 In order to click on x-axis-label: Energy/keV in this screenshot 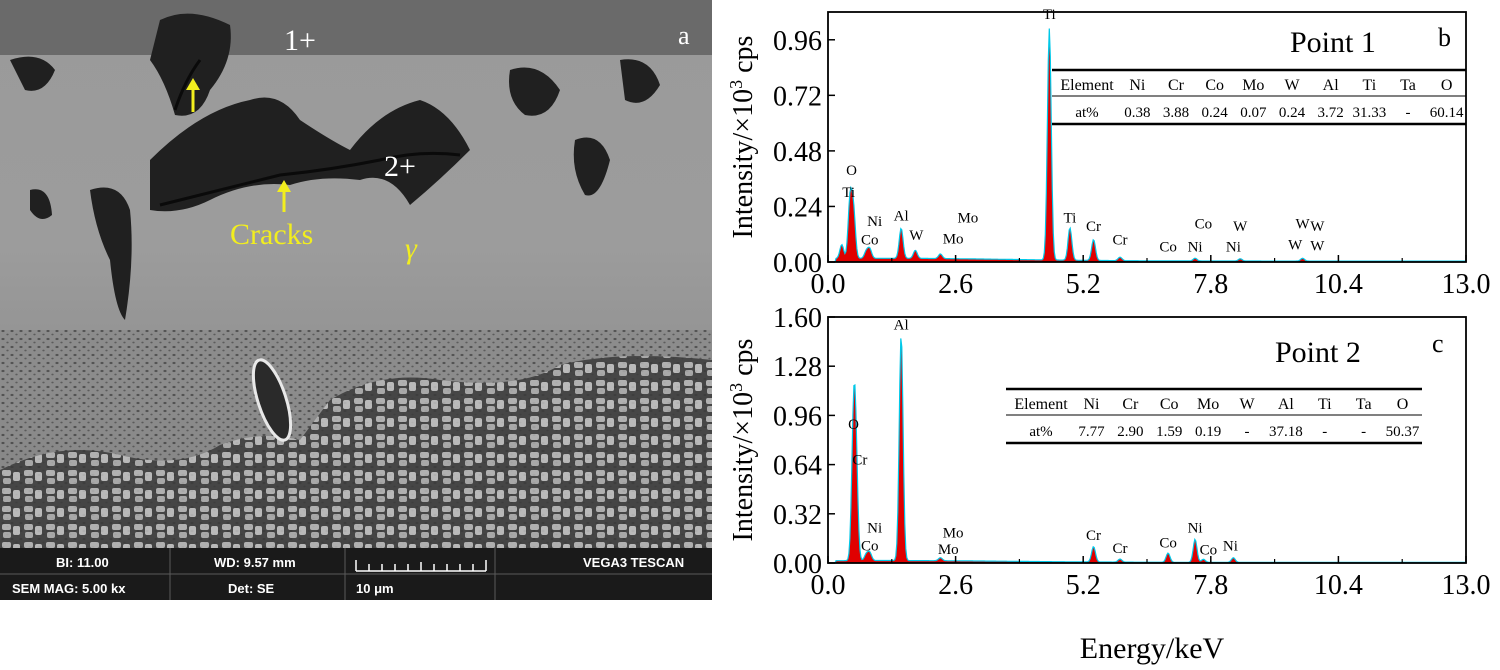, I will do `click(1152, 648)`.